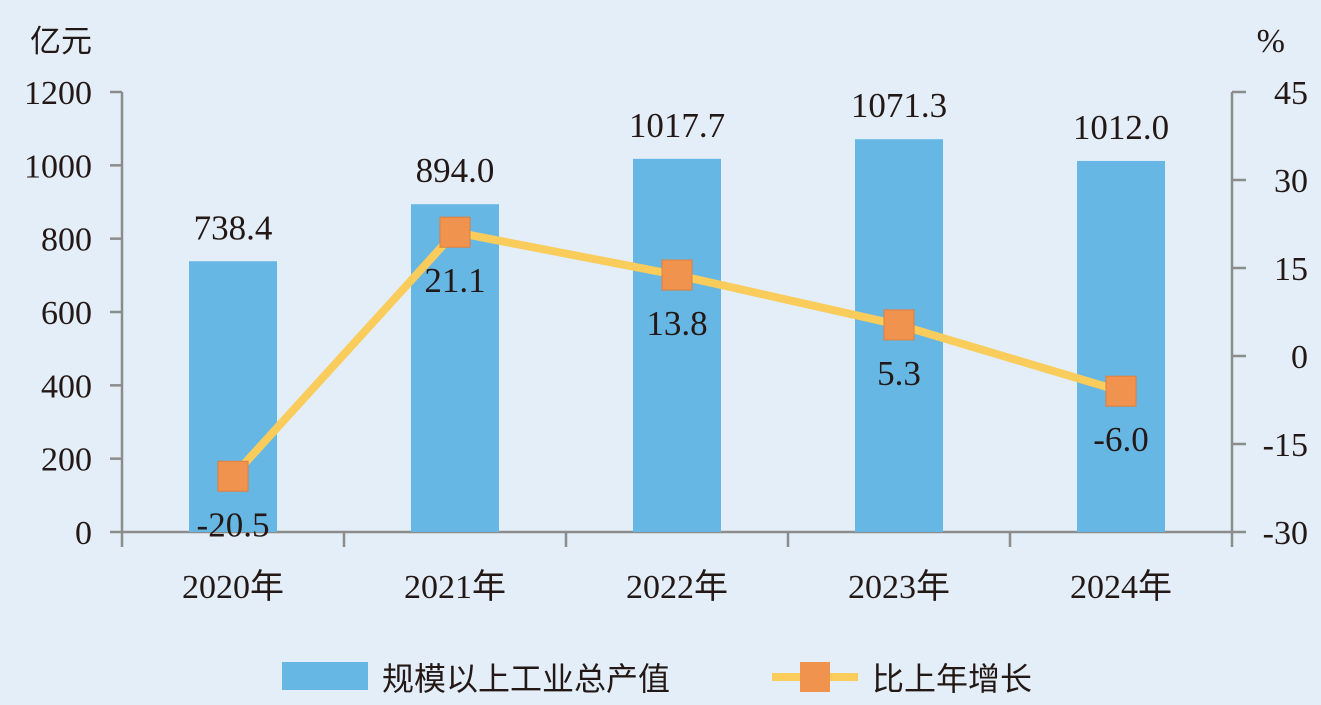 Image resolution: width=1321 pixels, height=705 pixels. I want to click on left-tick-label: 400, so click(66, 386).